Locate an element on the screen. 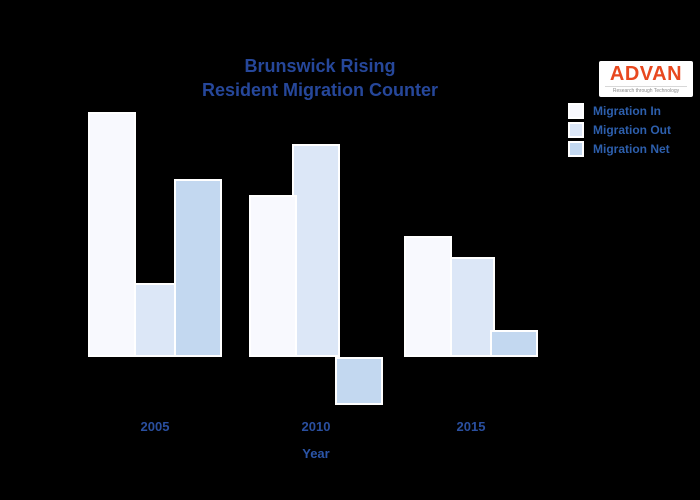  legend-item: Migration Net is located at coordinates (619, 149).